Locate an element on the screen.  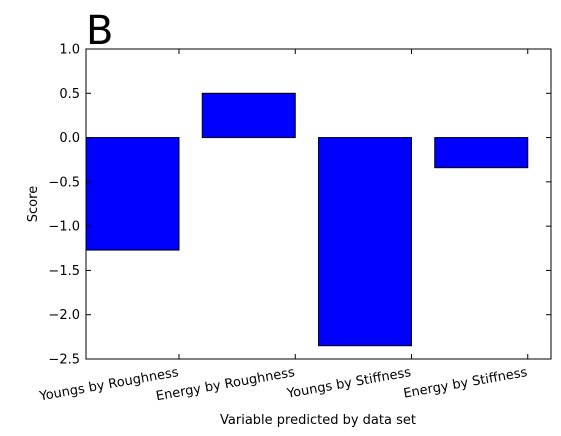
y-tick-label: 1.0 is located at coordinates (69, 50).